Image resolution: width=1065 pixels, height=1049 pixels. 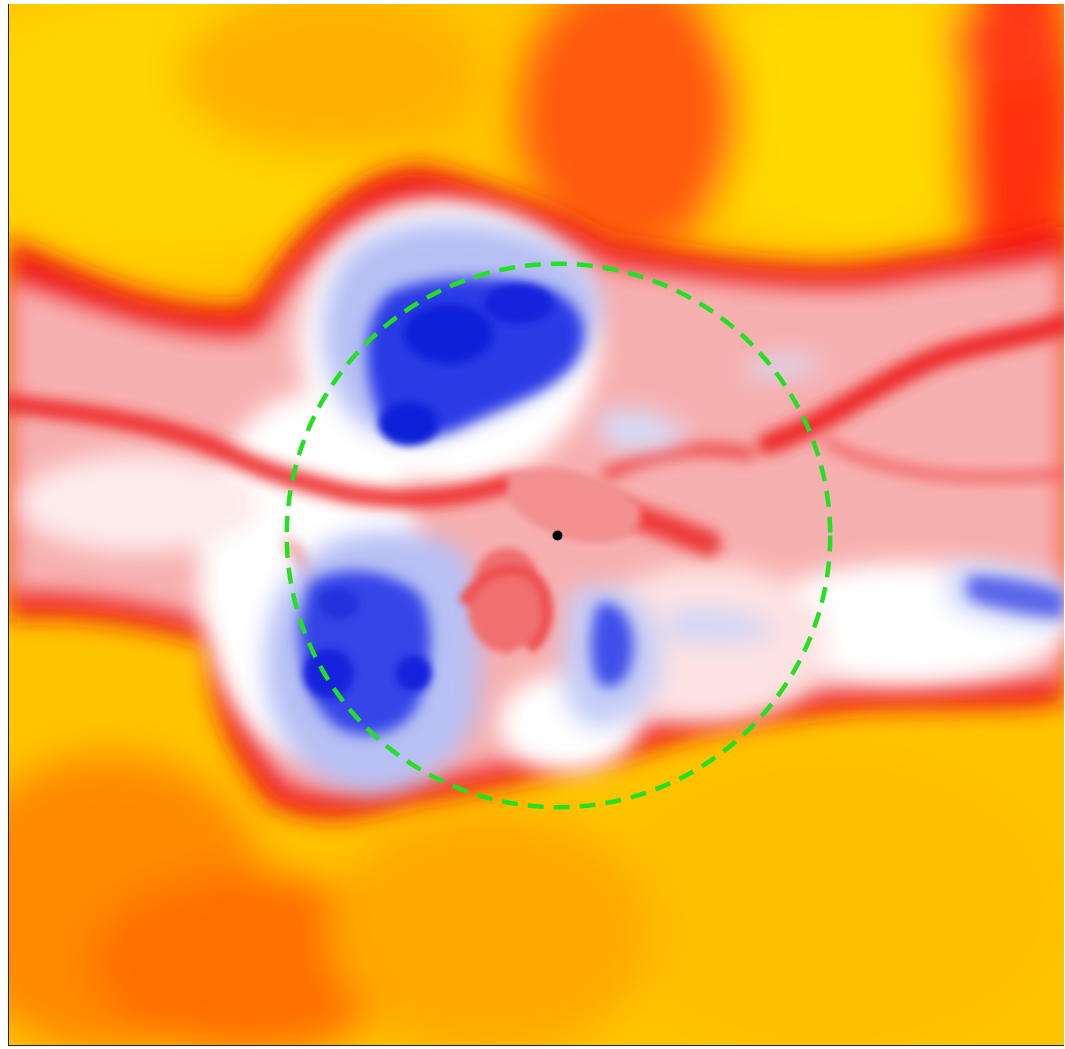 I want to click on center-dot, so click(x=557, y=535).